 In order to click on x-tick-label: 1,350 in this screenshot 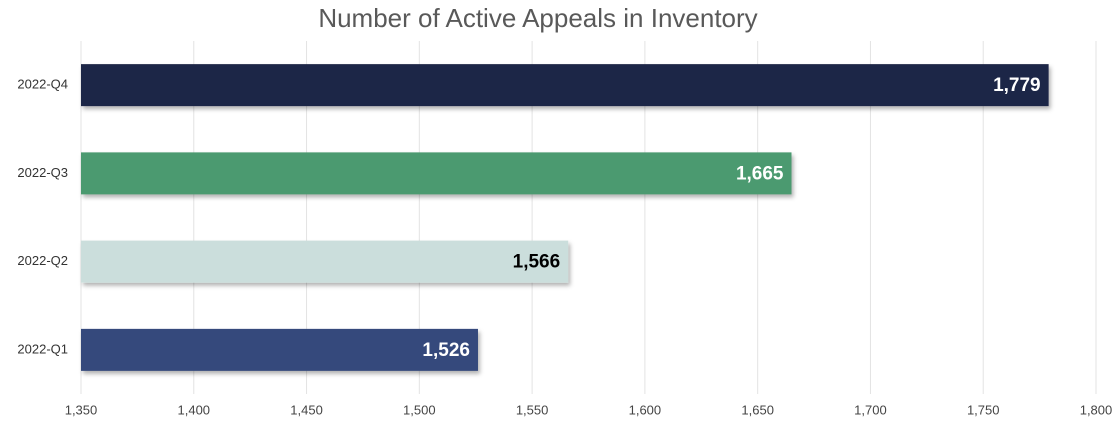, I will do `click(81, 409)`.